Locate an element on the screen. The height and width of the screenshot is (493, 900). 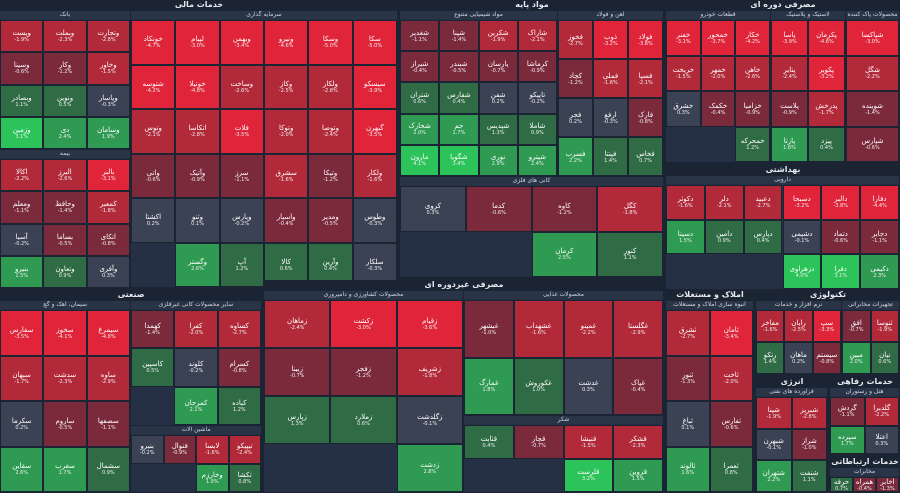
symbol-tile: فارک -0.8% is located at coordinates (645, 117).